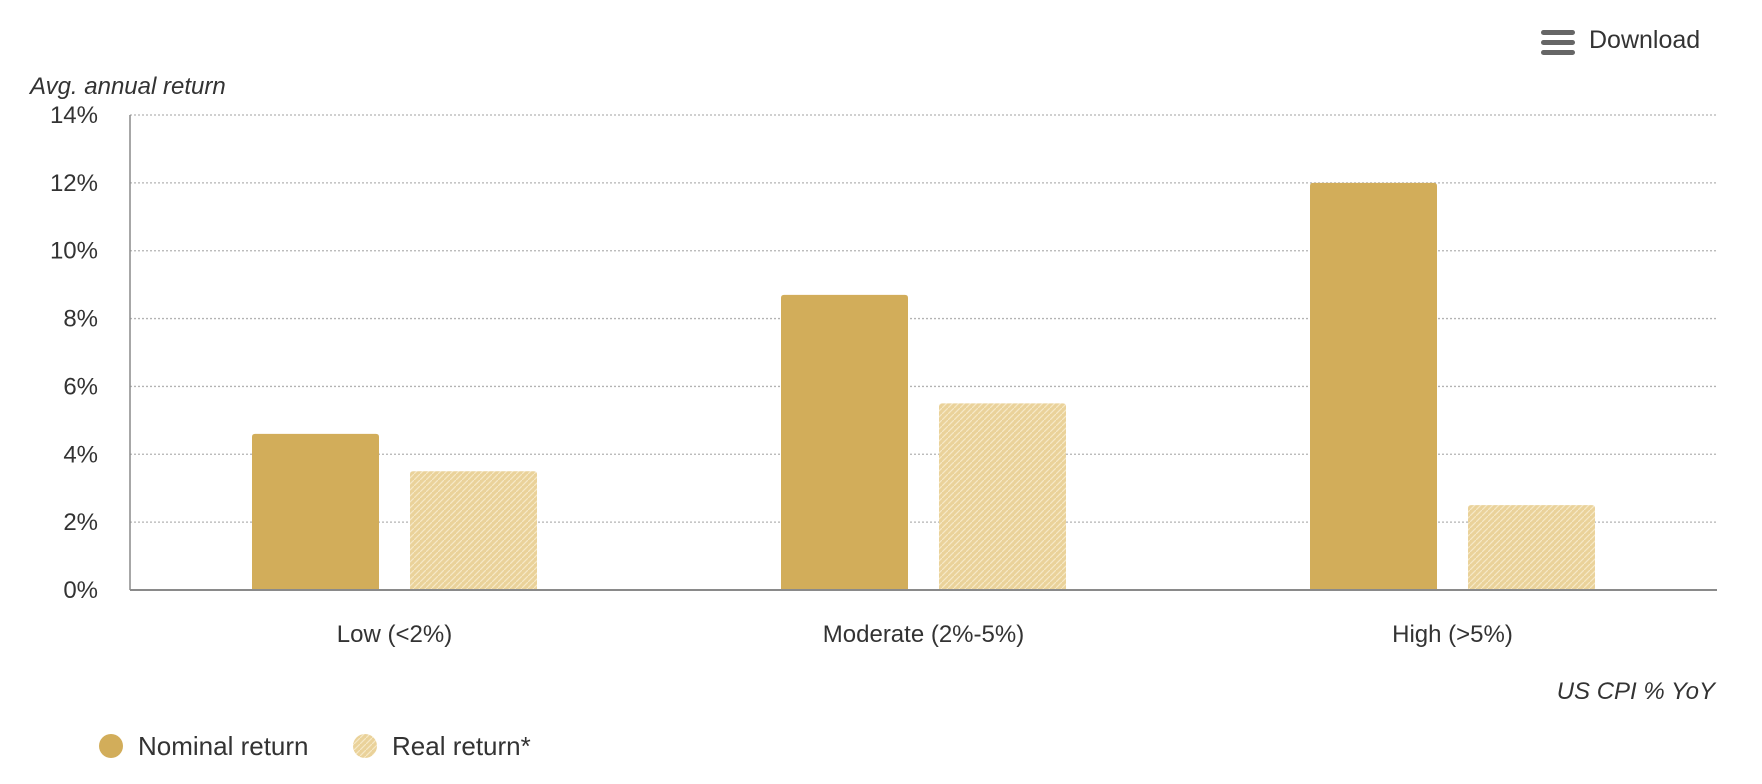  I want to click on y-tick-label: 4%, so click(80, 454).